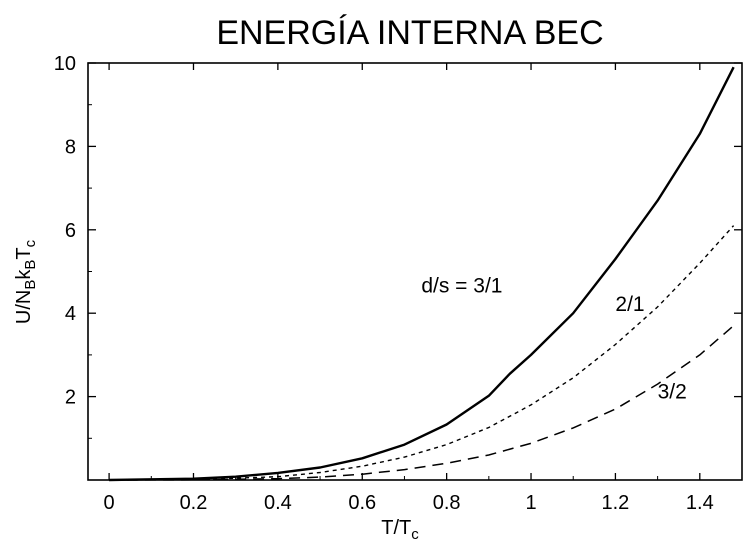  Describe the element at coordinates (70, 314) in the screenshot. I see `y-tick-label: 4` at that location.